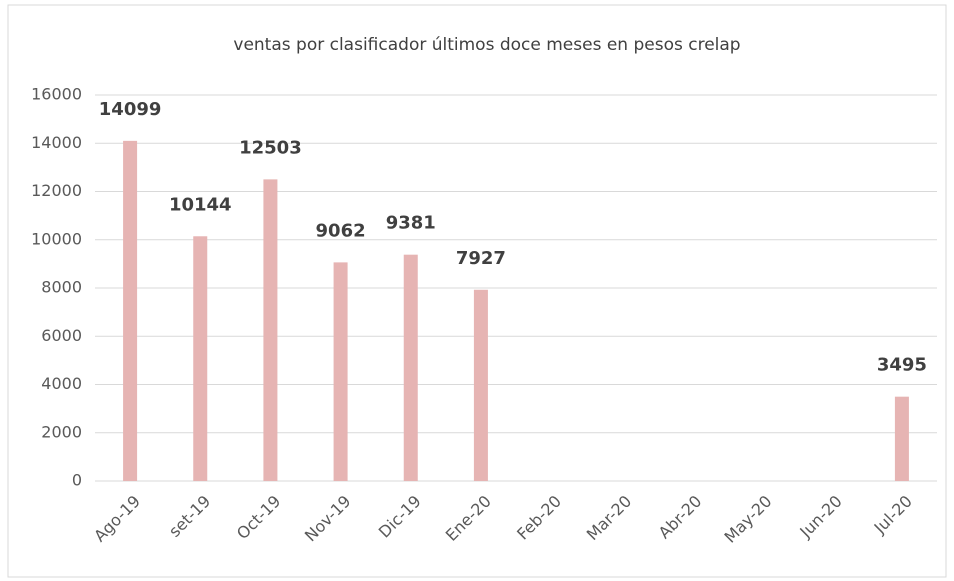  I want to click on y-tick-label: 0, so click(77, 480).